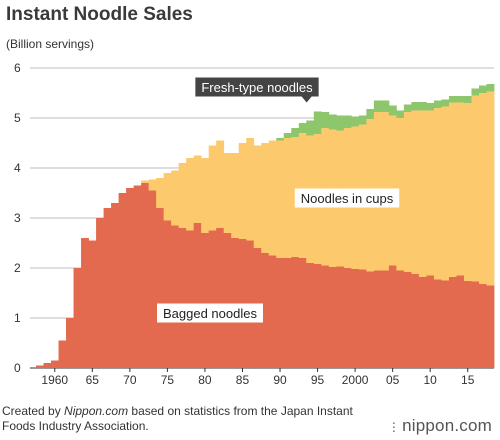 The image size is (500, 440). Describe the element at coordinates (17, 268) in the screenshot. I see `y-tick-label: 2` at that location.